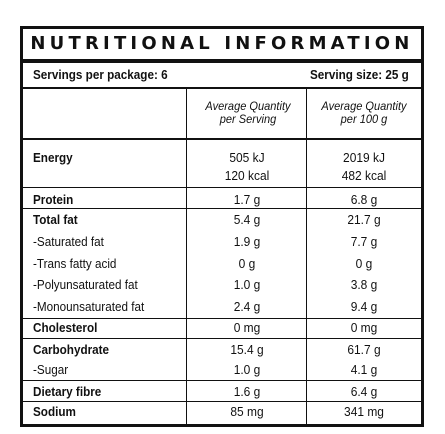 This screenshot has width=445, height=434. What do you see at coordinates (75, 263) in the screenshot?
I see `nutrient-name: -Trans fatty acid` at bounding box center [75, 263].